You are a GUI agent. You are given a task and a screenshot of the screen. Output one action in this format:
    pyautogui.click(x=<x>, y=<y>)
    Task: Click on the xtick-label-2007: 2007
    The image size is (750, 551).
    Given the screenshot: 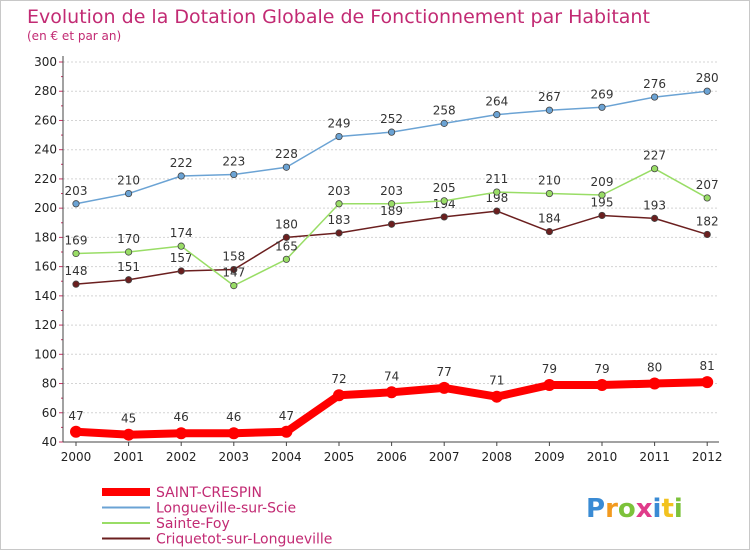 What is the action you would take?
    pyautogui.click(x=444, y=457)
    